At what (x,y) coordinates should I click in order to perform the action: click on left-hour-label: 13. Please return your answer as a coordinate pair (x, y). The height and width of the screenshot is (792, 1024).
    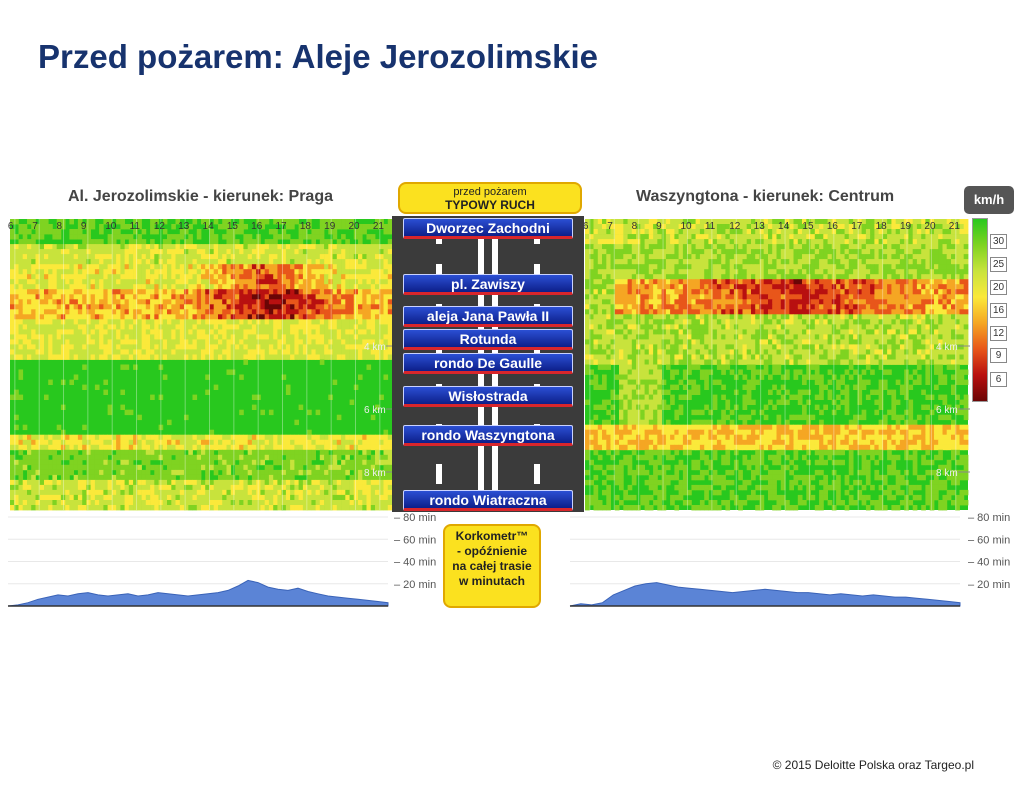
    Looking at the image, I should click on (184, 226).